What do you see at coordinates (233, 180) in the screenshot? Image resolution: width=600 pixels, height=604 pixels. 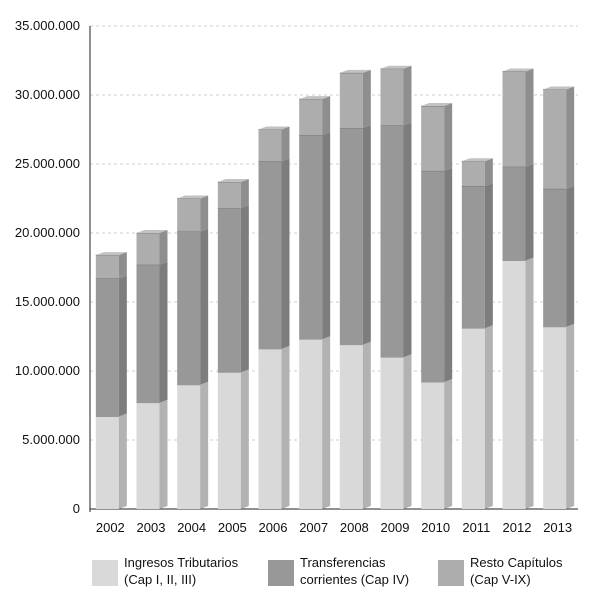 I see `bar-top-2005` at bounding box center [233, 180].